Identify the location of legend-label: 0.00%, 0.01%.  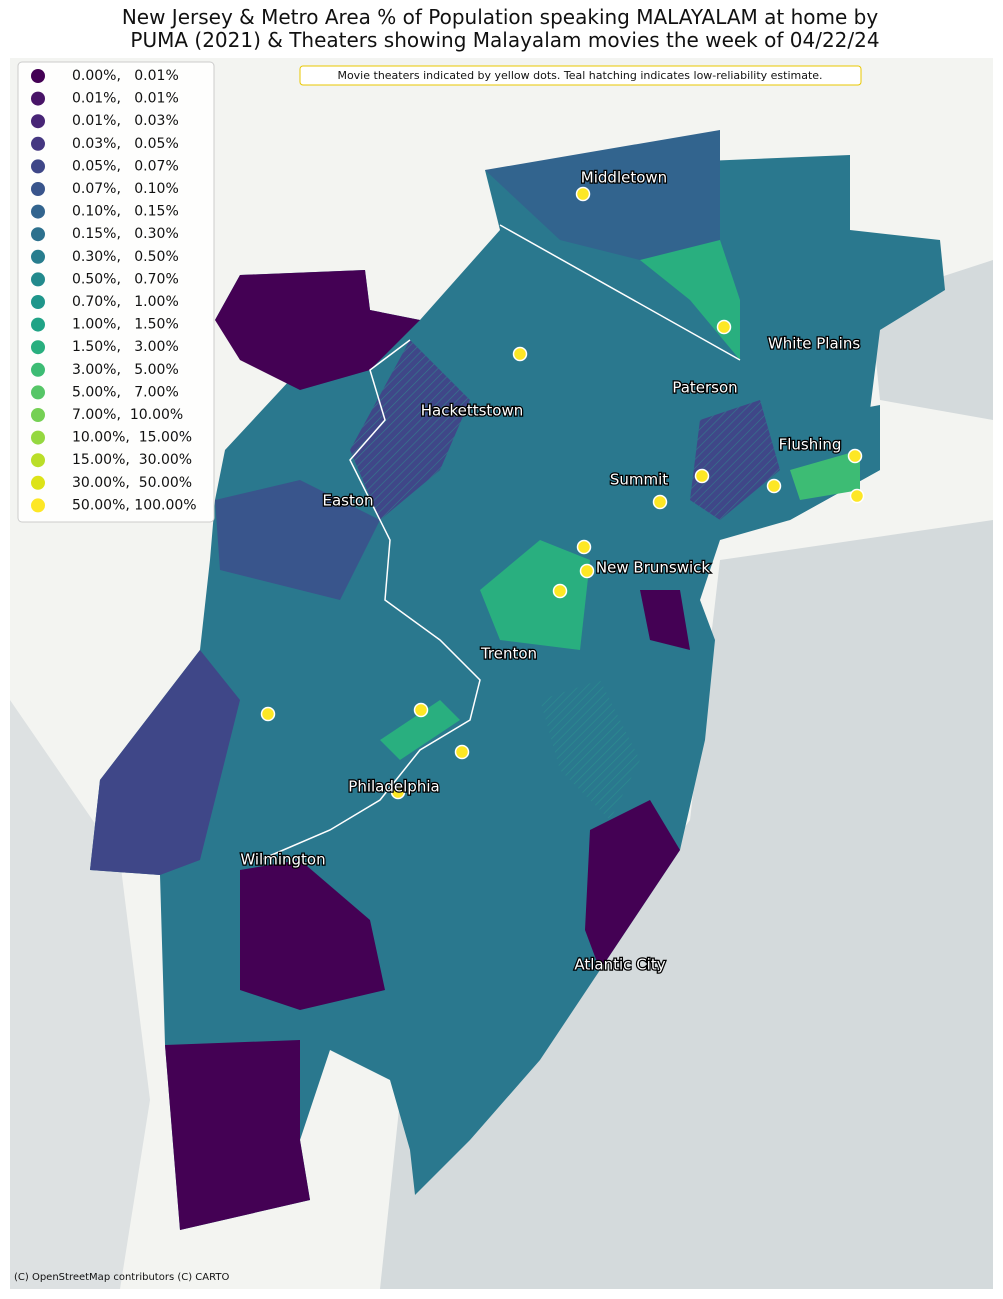
(125, 76).